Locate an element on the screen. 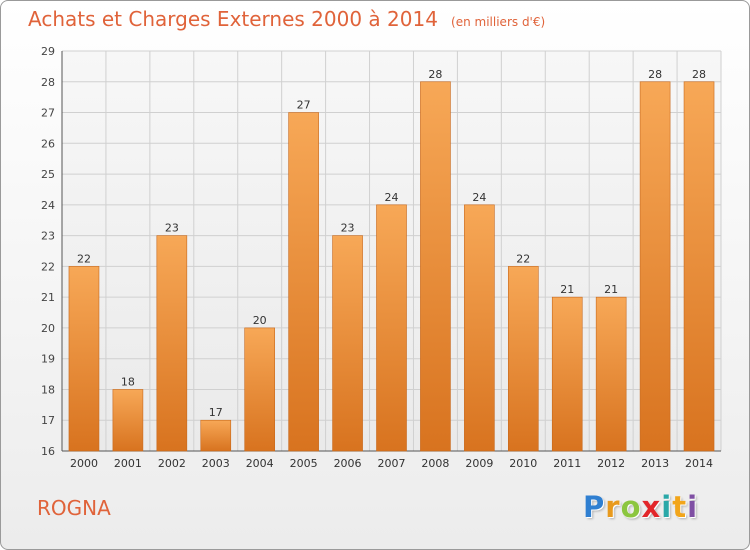 The height and width of the screenshot is (550, 750). proxiti-logo: Proxiti is located at coordinates (640, 507).